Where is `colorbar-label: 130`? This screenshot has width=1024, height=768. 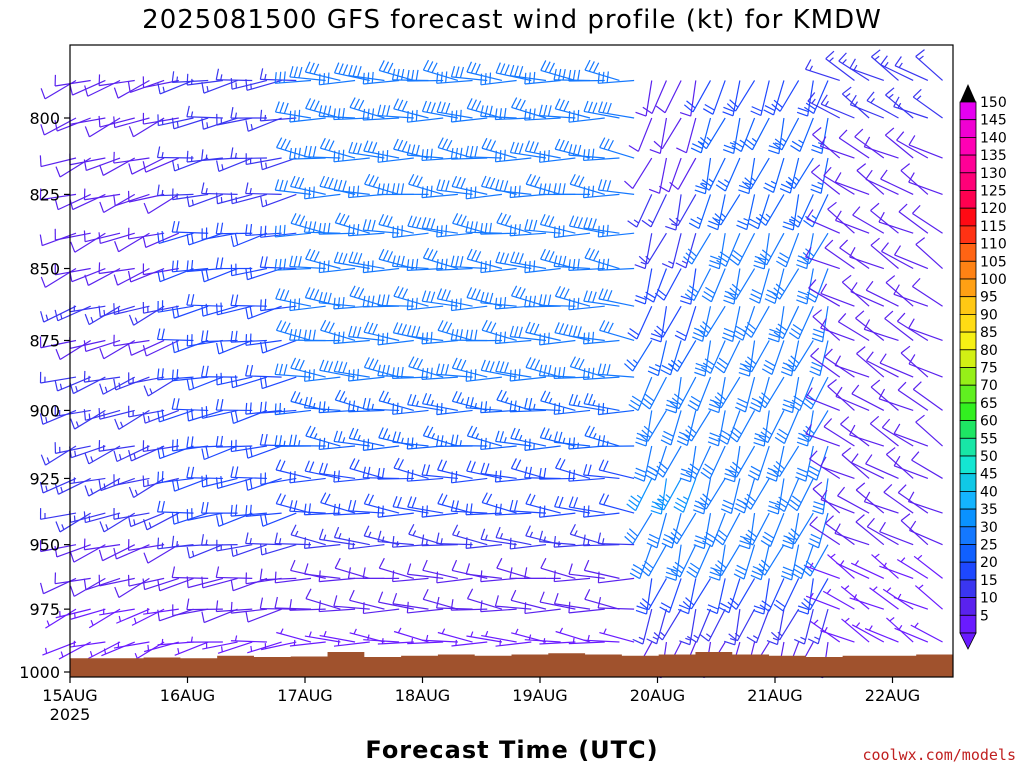 colorbar-label: 130 is located at coordinates (993, 174).